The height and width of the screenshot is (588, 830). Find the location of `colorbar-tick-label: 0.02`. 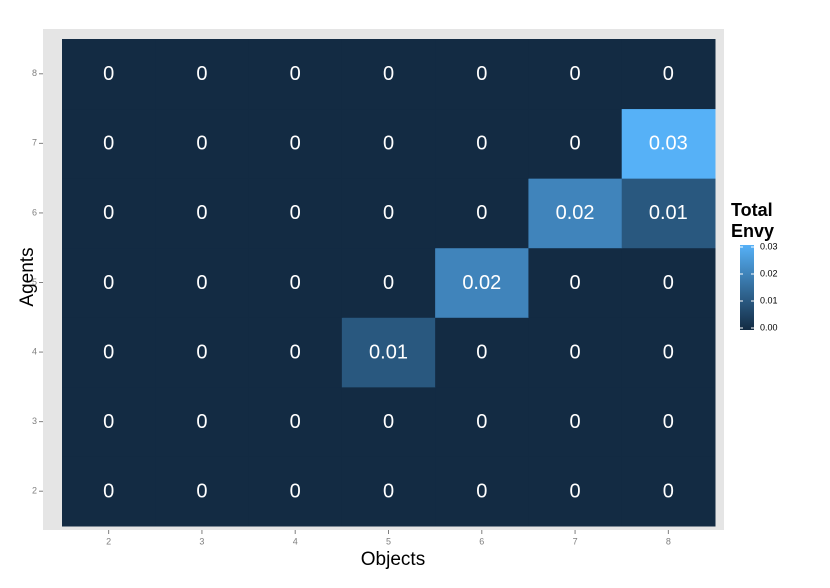

colorbar-tick-label: 0.02 is located at coordinates (769, 273).